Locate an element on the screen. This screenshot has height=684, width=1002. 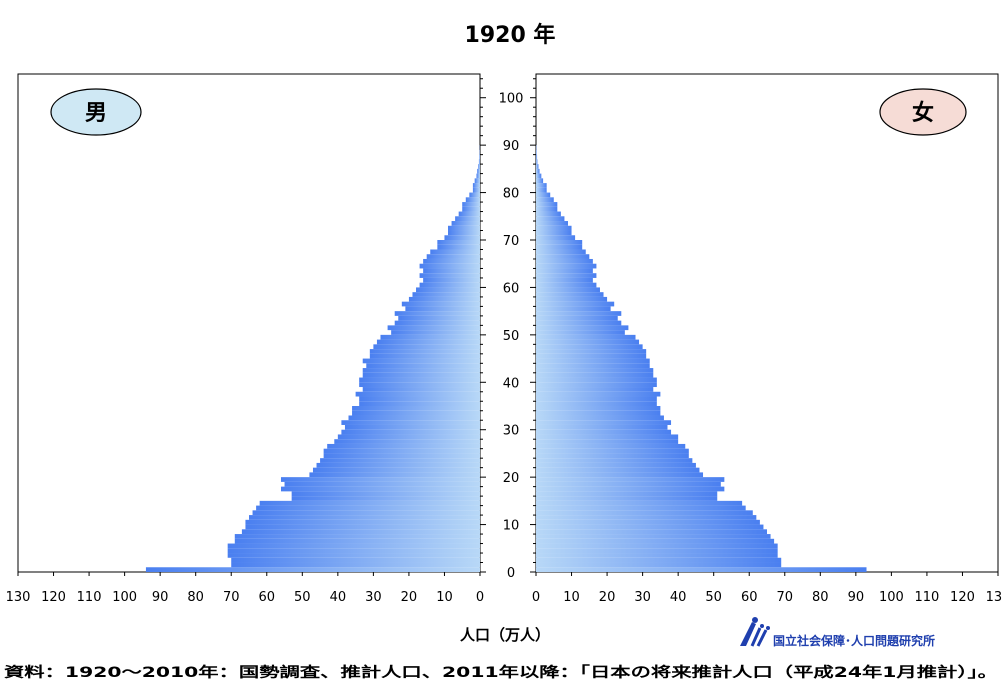
female-badge-label: 女 is located at coordinates (923, 113).